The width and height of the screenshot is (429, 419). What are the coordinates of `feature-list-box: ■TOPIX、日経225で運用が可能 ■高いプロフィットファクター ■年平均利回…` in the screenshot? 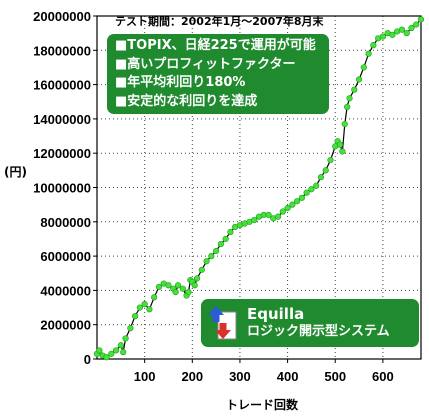 It's located at (218, 74).